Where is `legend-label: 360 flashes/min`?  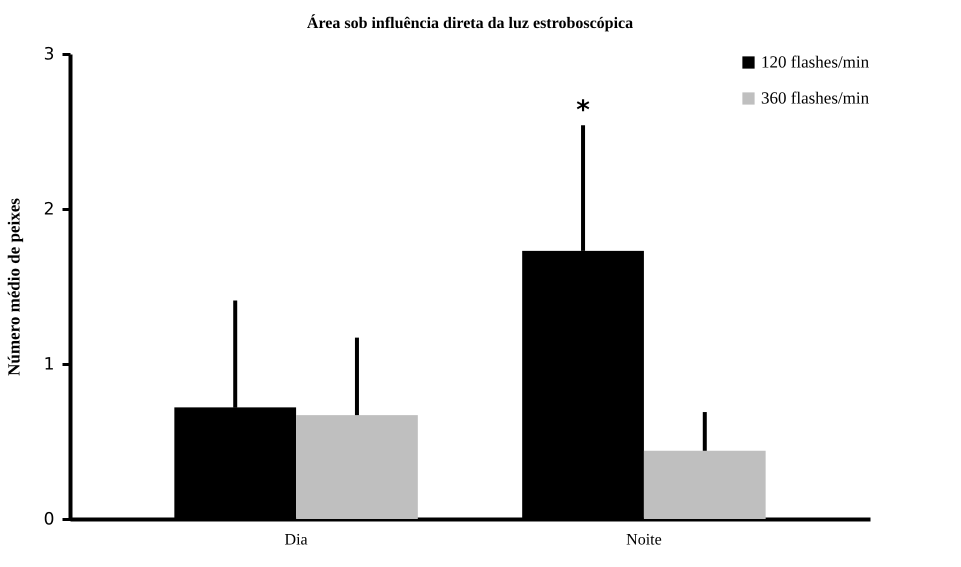 legend-label: 360 flashes/min is located at coordinates (815, 98).